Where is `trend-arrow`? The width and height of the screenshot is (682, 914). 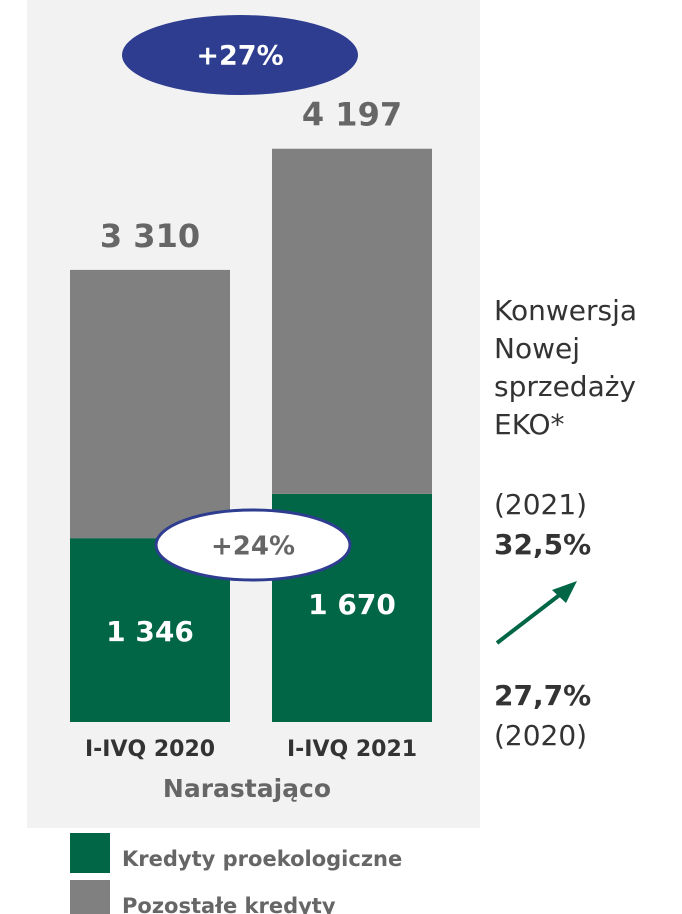 trend-arrow is located at coordinates (531, 616).